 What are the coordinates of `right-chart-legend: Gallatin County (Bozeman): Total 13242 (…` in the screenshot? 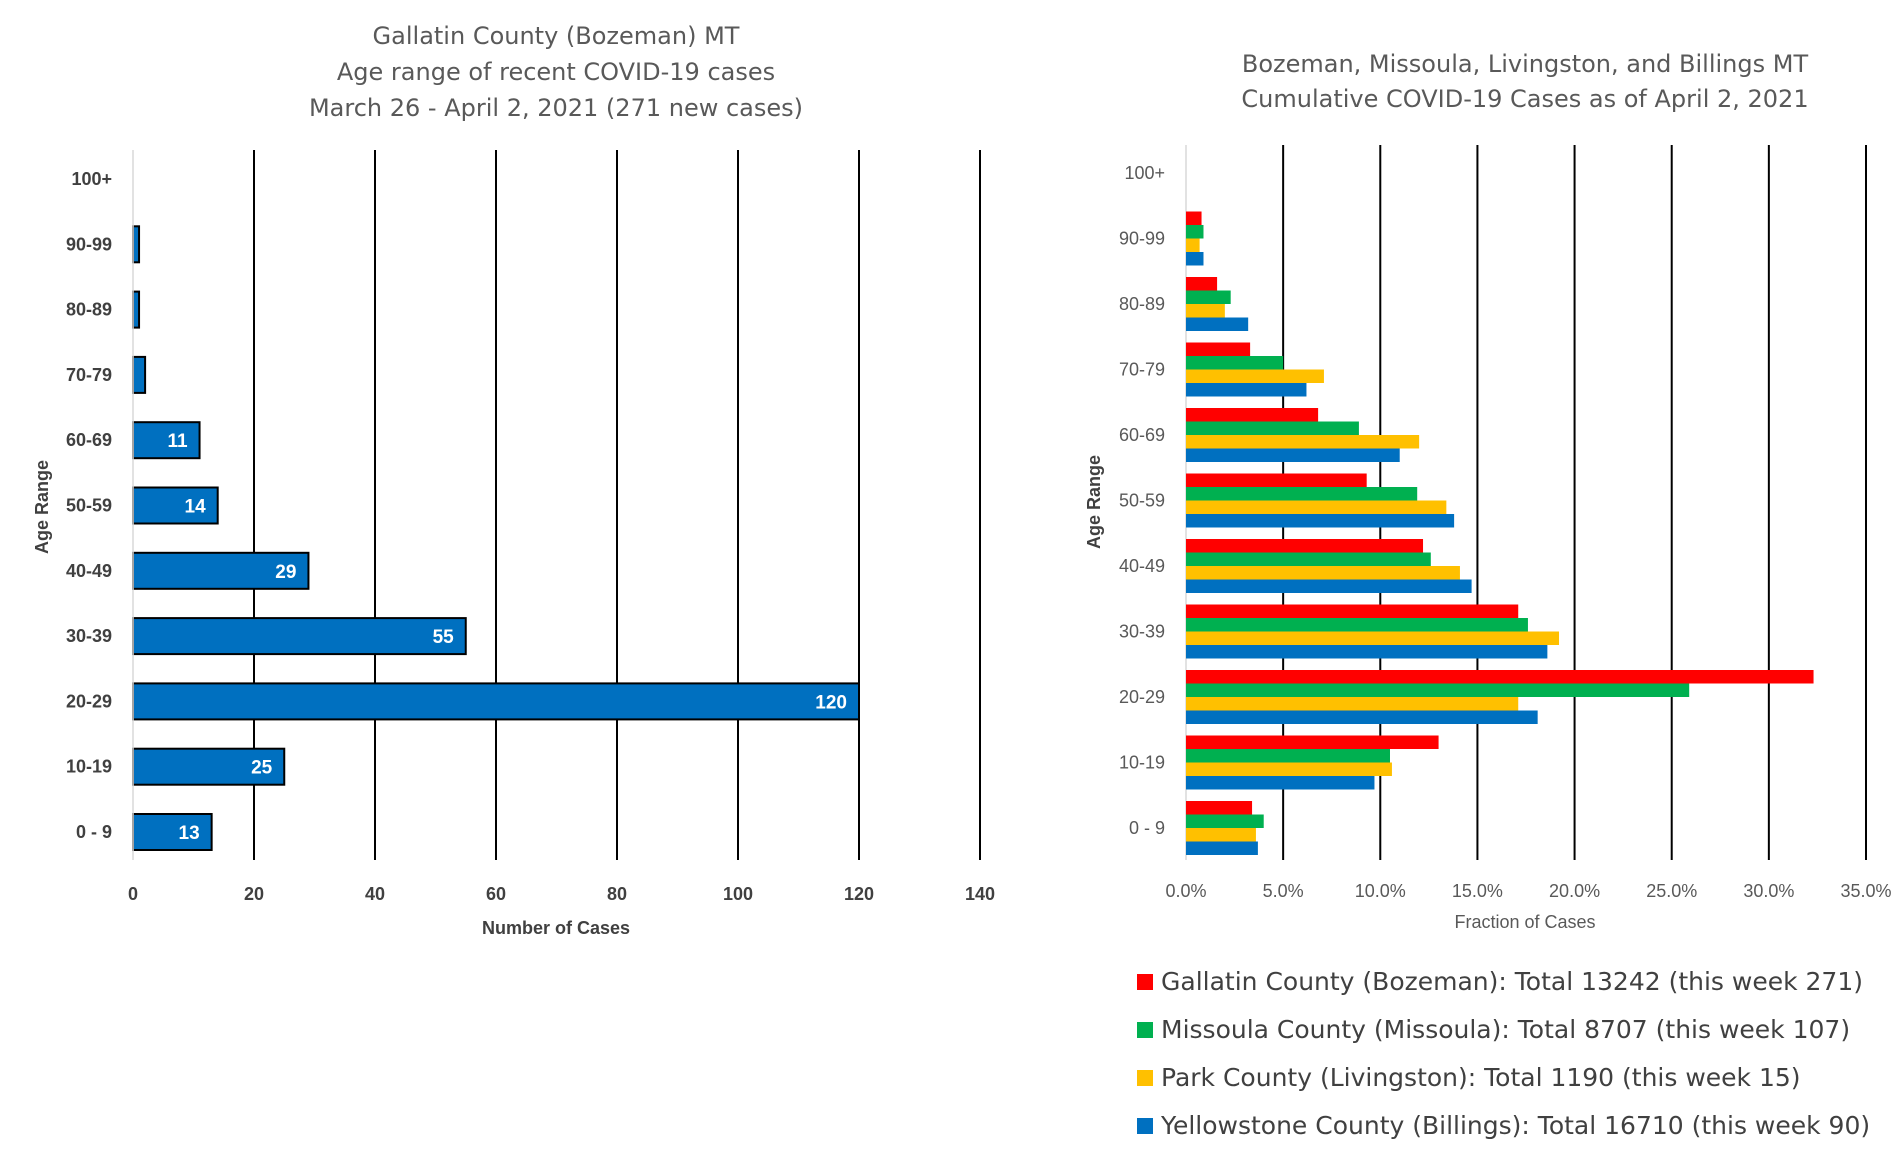 It's located at (1503, 1053).